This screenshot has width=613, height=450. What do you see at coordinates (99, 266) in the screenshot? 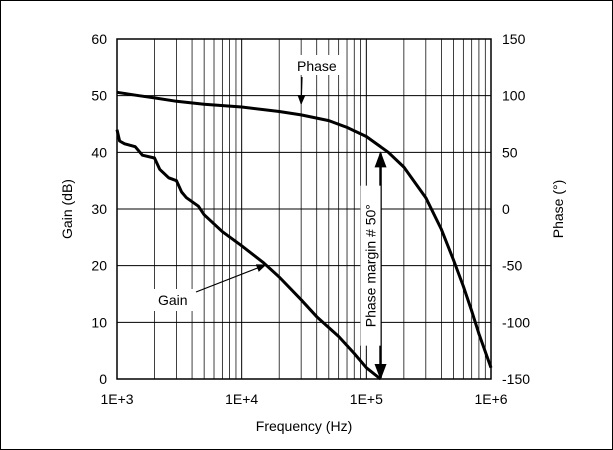
I see `y-left-tick-label: 20` at bounding box center [99, 266].